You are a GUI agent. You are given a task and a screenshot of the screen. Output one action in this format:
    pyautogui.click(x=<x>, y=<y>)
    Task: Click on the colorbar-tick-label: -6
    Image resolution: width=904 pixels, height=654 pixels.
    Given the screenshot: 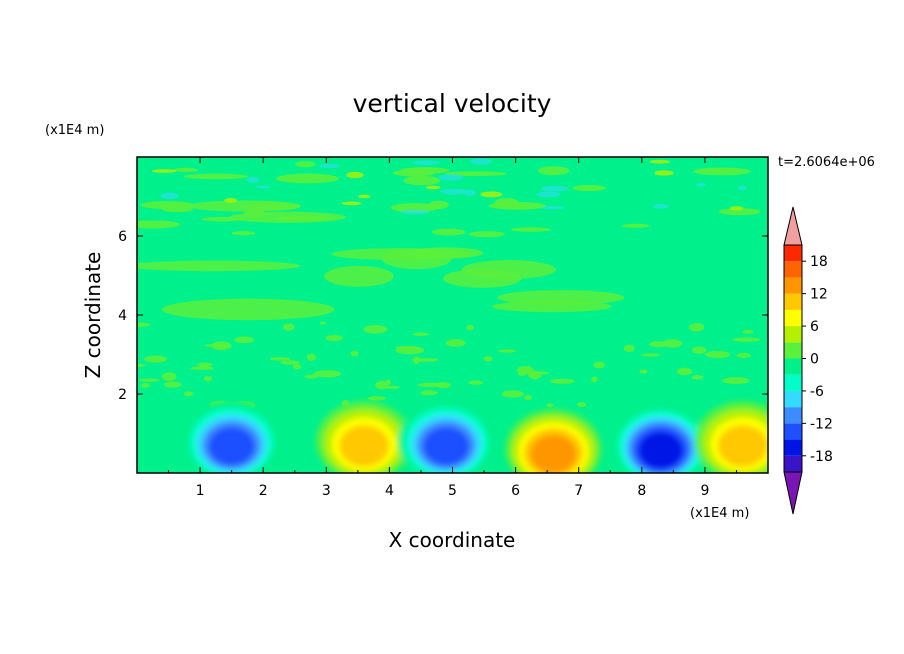 What is the action you would take?
    pyautogui.click(x=817, y=392)
    